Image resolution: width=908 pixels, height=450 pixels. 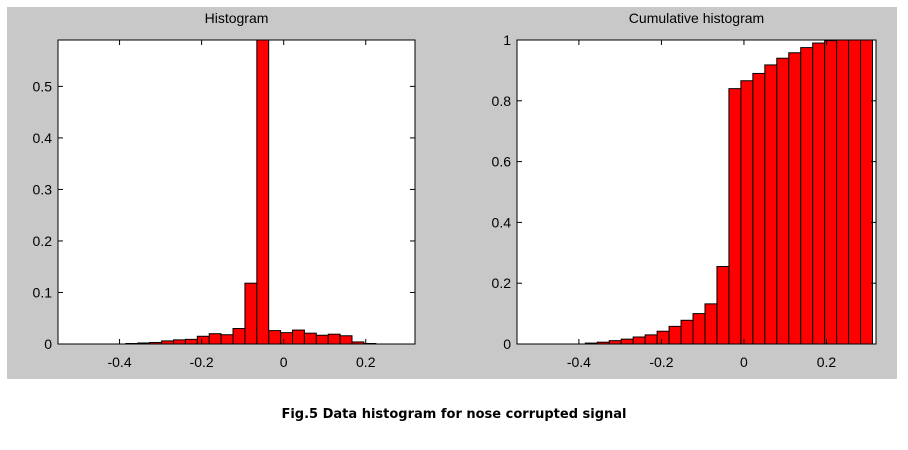 What do you see at coordinates (744, 362) in the screenshot?
I see `cumulative-histogram-xtick-label: 0` at bounding box center [744, 362].